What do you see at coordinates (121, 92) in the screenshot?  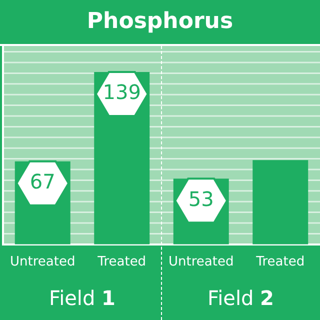 I see `data-label: 139` at bounding box center [121, 92].